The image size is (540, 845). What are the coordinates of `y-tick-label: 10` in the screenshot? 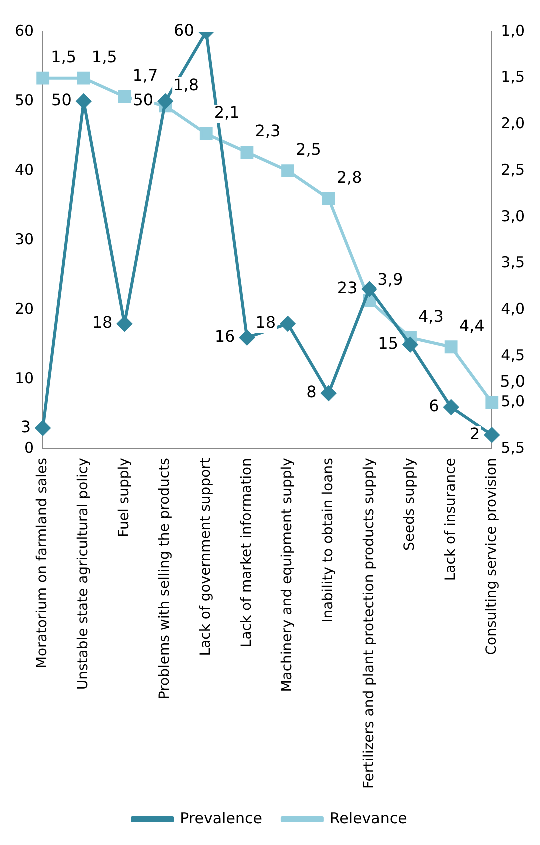 It's located at (24, 378).